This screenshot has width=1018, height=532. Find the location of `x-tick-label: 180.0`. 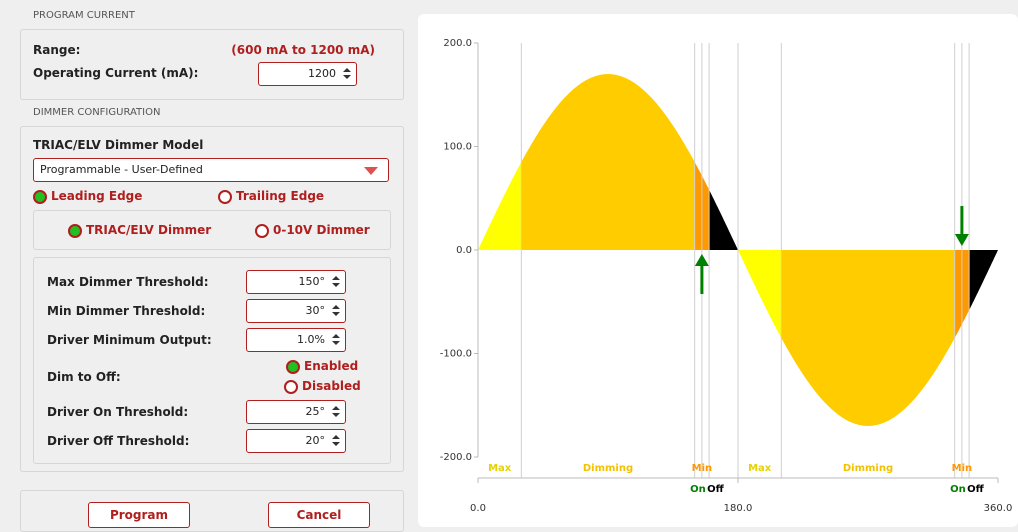

x-tick-label: 180.0 is located at coordinates (738, 508).